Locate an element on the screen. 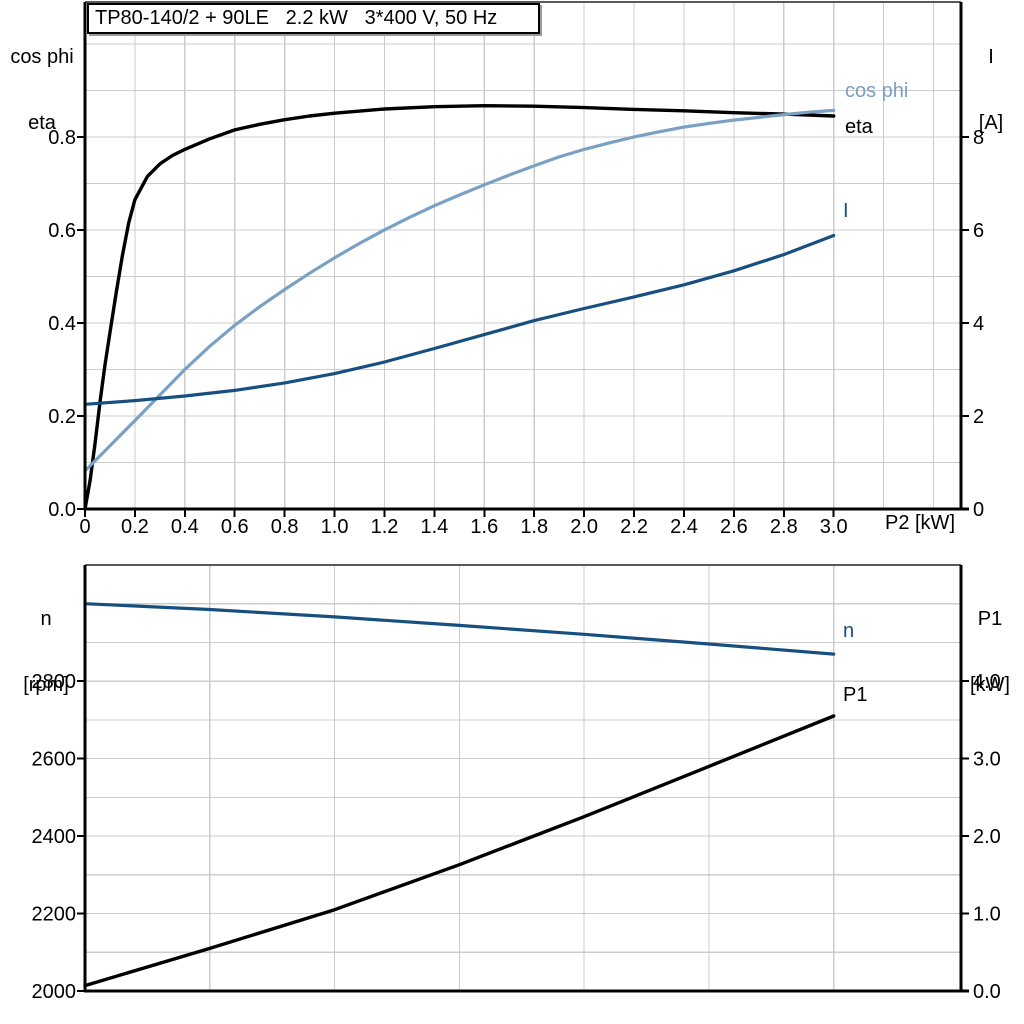 This screenshot has height=1024, width=1024. x-tick-label: 1.8 is located at coordinates (534, 527).